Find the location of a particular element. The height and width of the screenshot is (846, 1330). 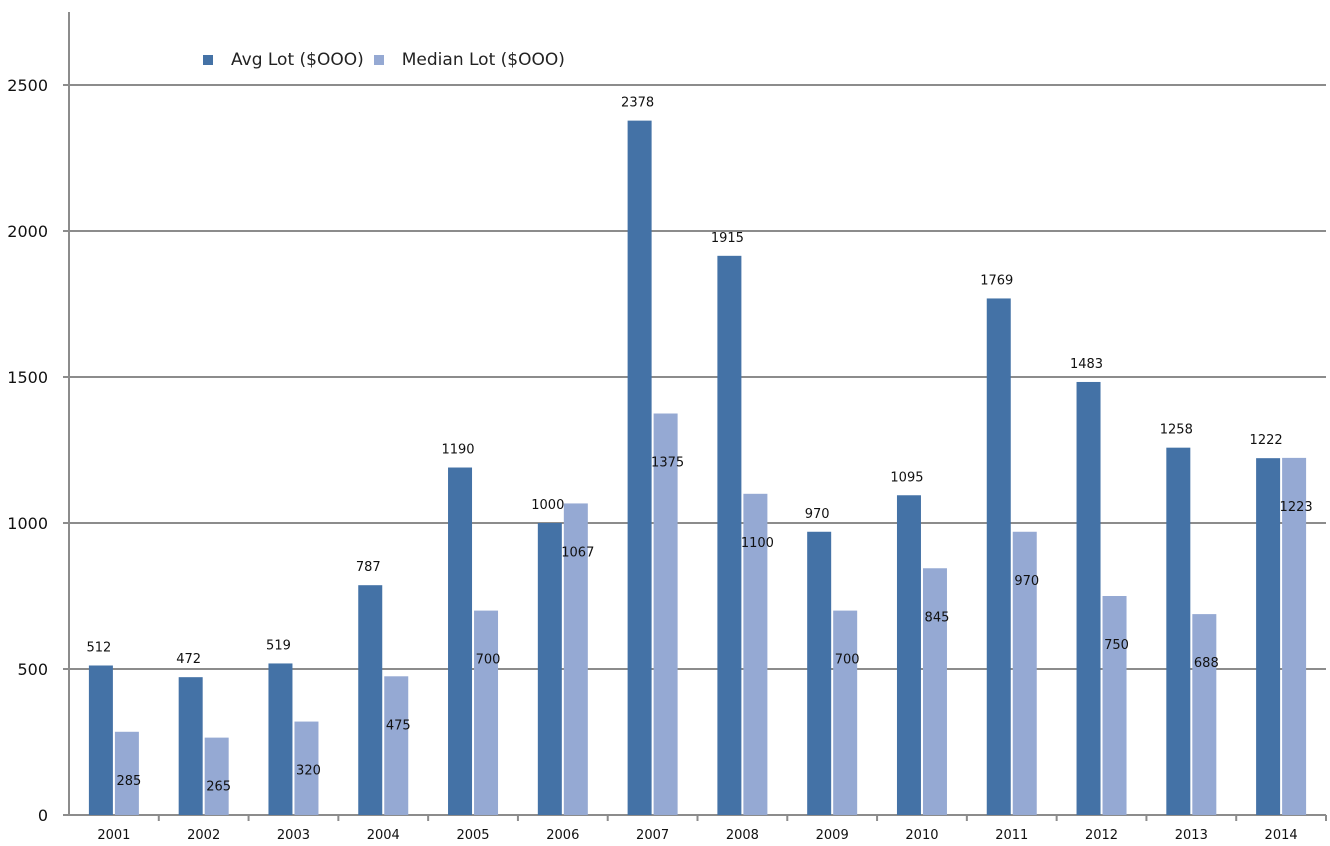

data-label-avg: 1483 is located at coordinates (1086, 364).